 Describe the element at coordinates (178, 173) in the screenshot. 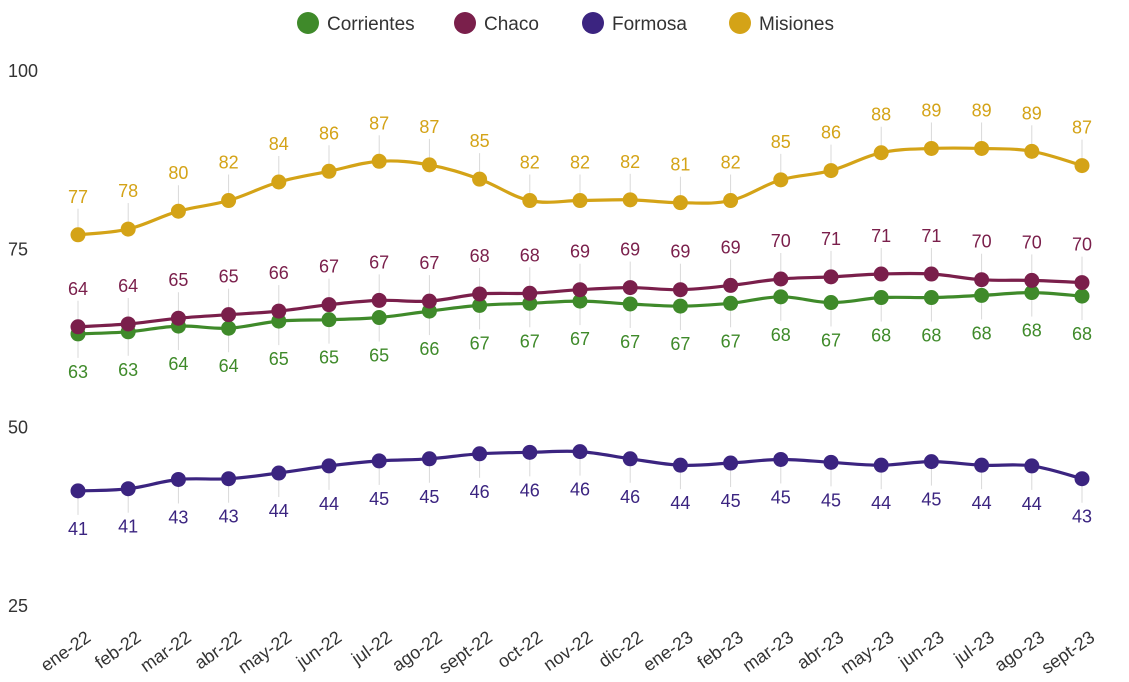

I see `data-label-misiones: 80` at that location.